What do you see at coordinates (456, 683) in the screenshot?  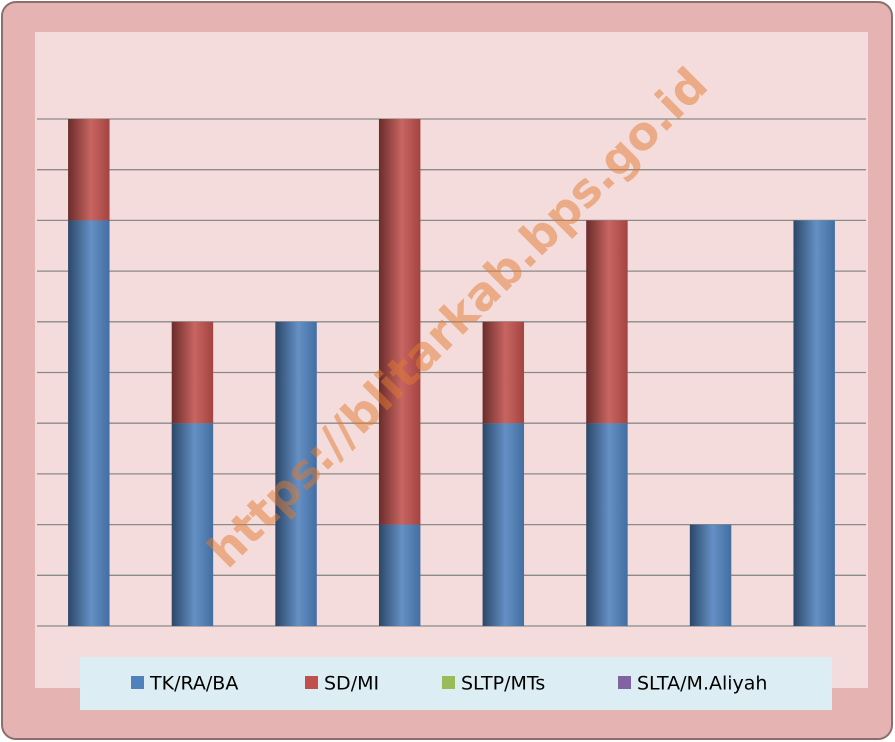 I see `legend-box` at bounding box center [456, 683].